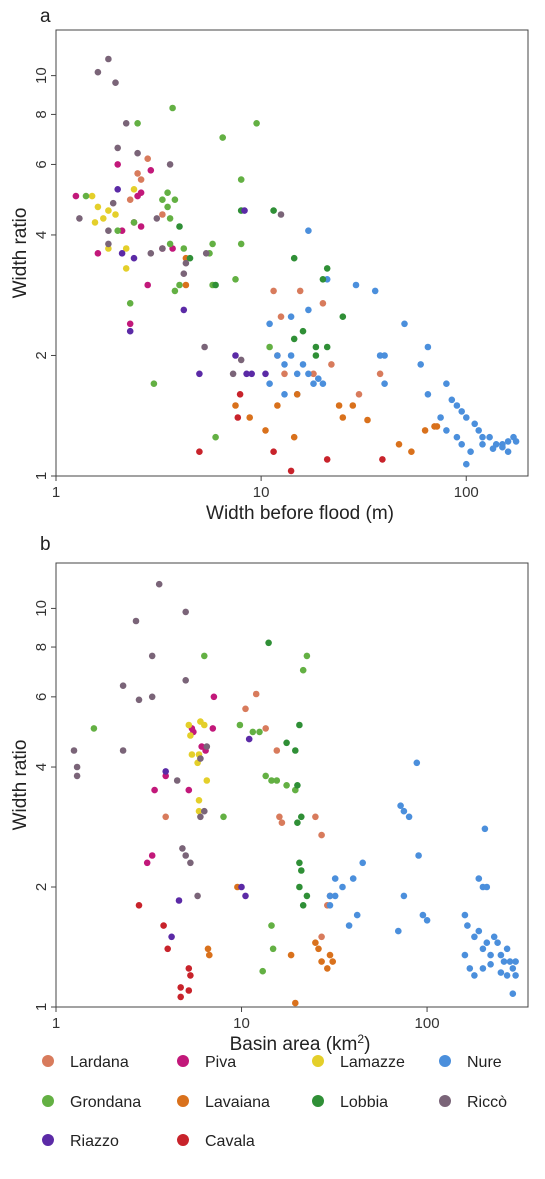 The image size is (545, 1179). I want to click on panel-letter: b, so click(45, 544).